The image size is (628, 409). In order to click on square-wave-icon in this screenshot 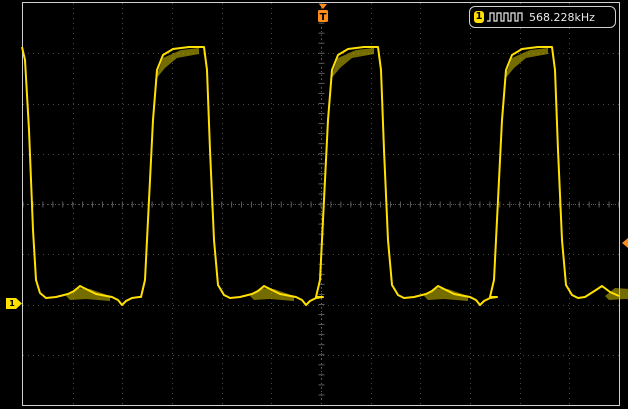, I will do `click(505, 17)`.